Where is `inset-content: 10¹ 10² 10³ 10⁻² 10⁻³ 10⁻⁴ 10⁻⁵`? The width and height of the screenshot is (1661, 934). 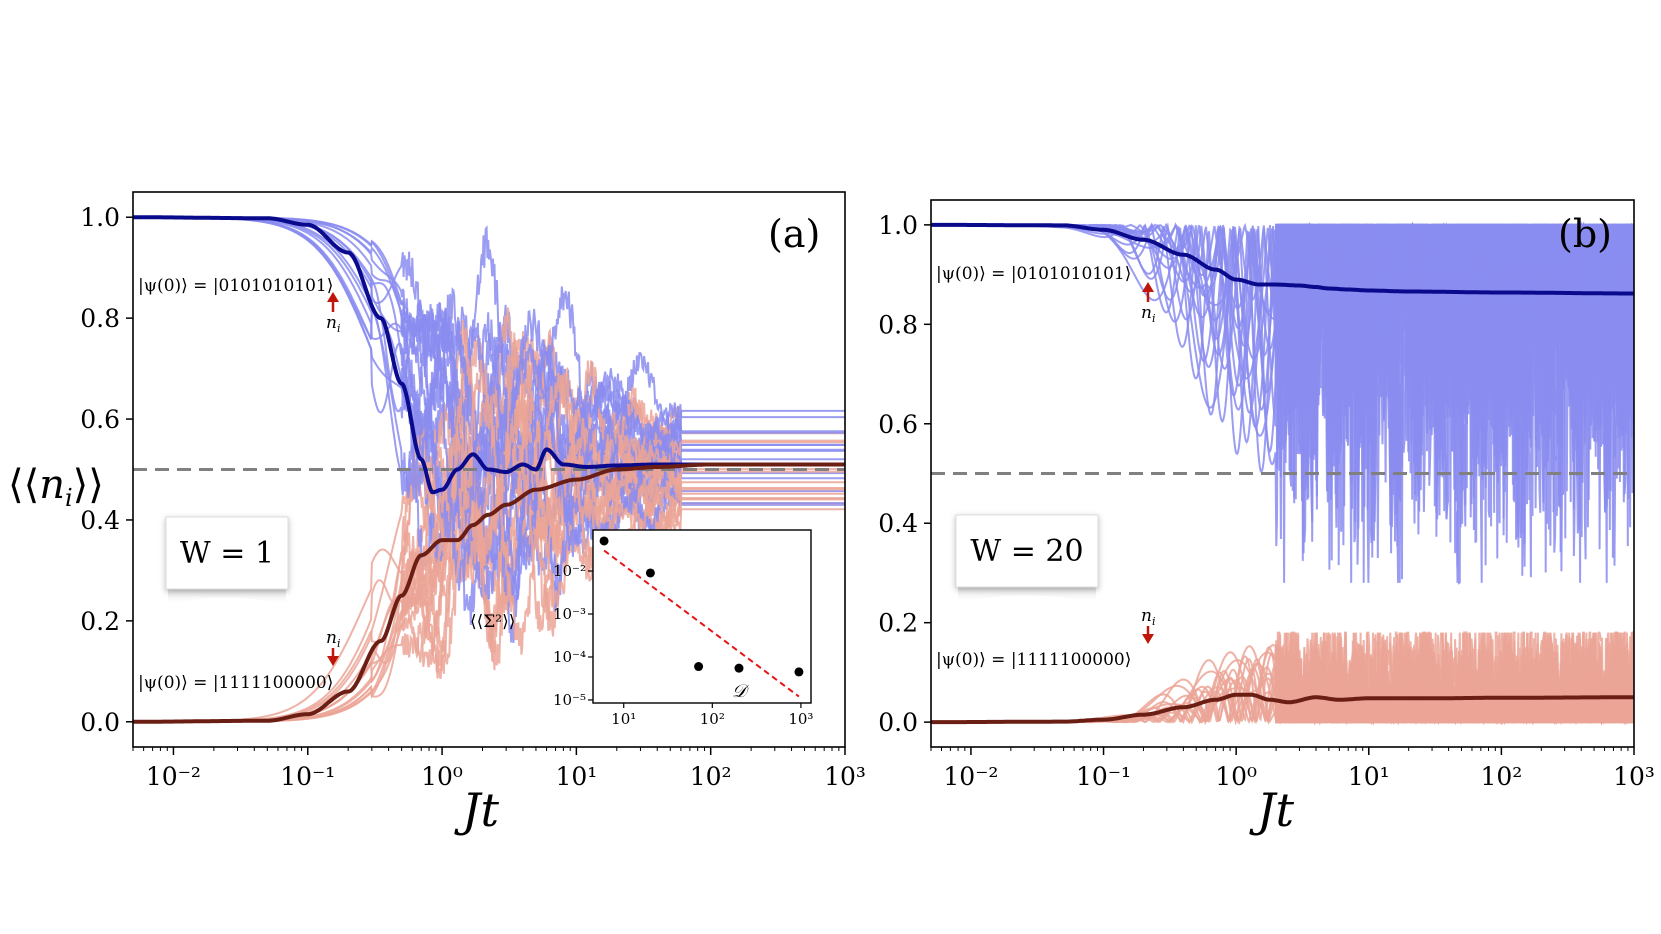 inset-content: 10¹ 10² 10³ 10⁻² 10⁻³ 10⁻⁴ 10⁻⁵ is located at coordinates (683, 632).